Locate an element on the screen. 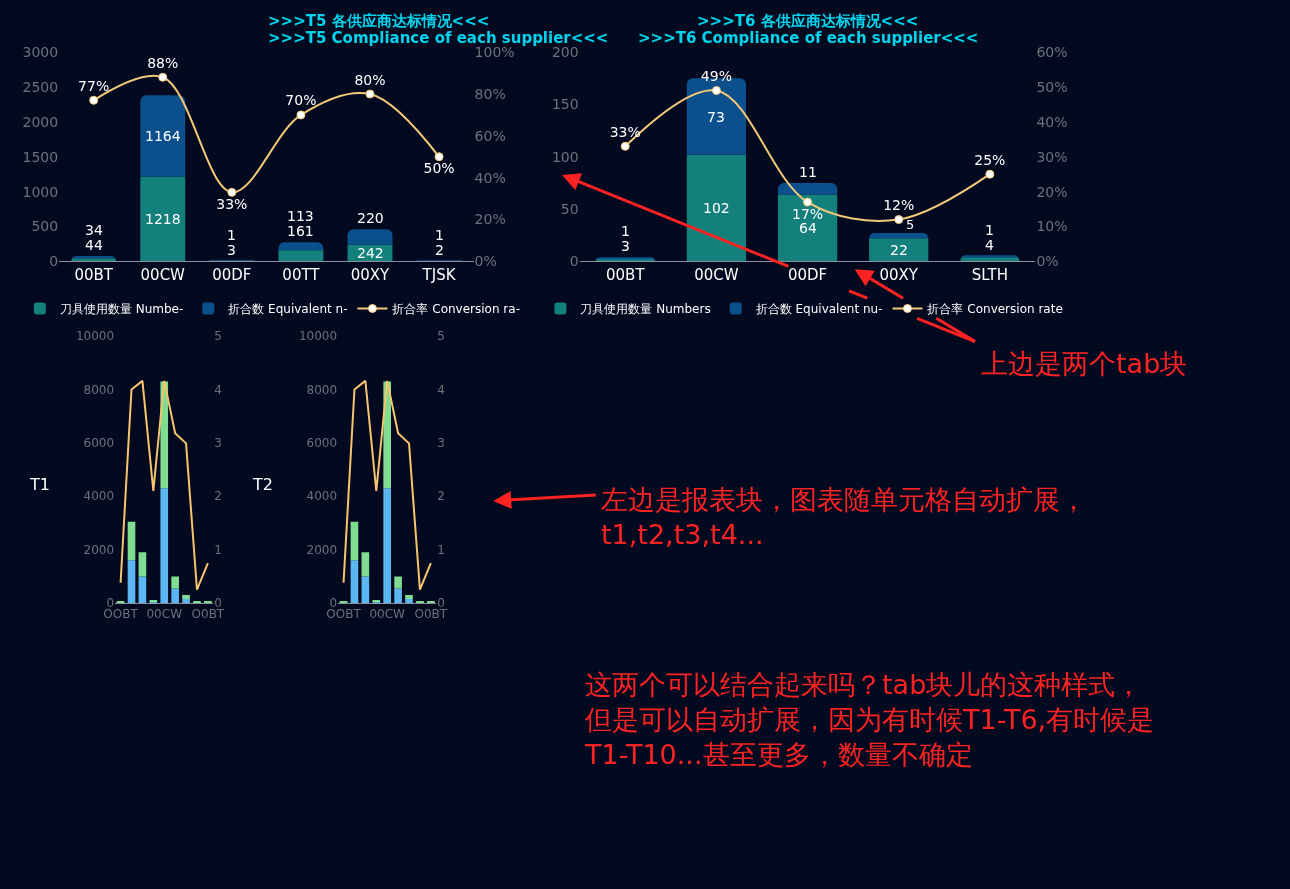 The height and width of the screenshot is (889, 1290). data-label: 50% is located at coordinates (439, 168).